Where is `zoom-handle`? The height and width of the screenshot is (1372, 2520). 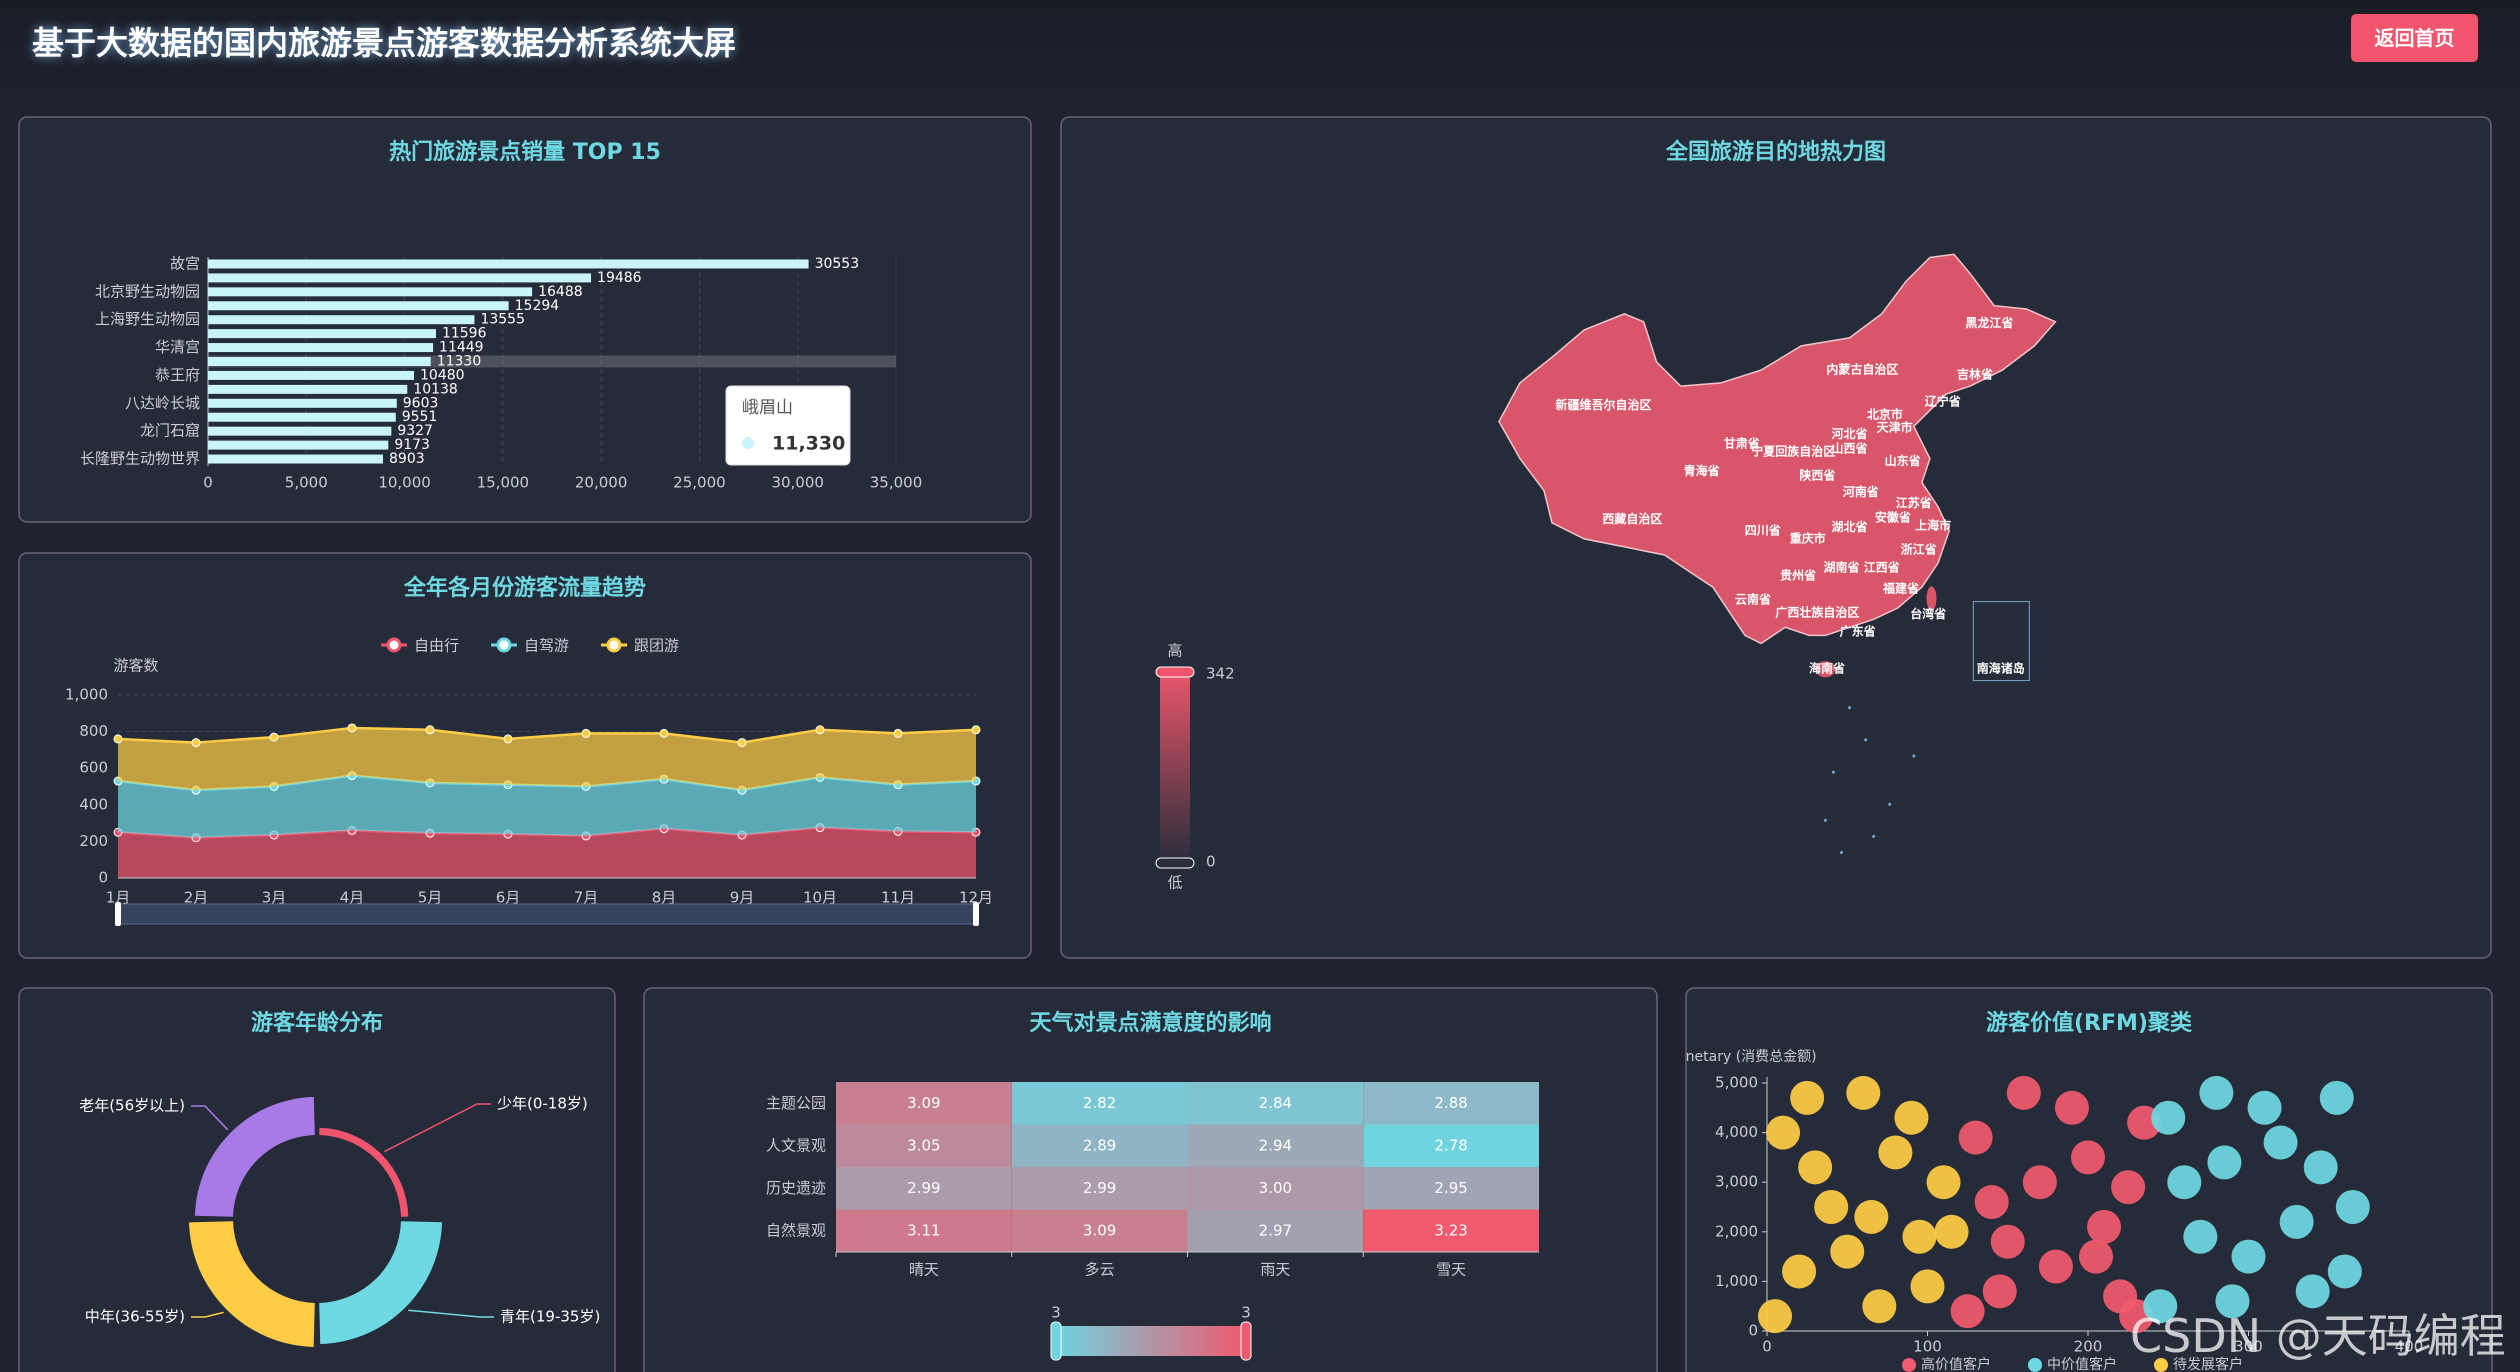
zoom-handle is located at coordinates (118, 914).